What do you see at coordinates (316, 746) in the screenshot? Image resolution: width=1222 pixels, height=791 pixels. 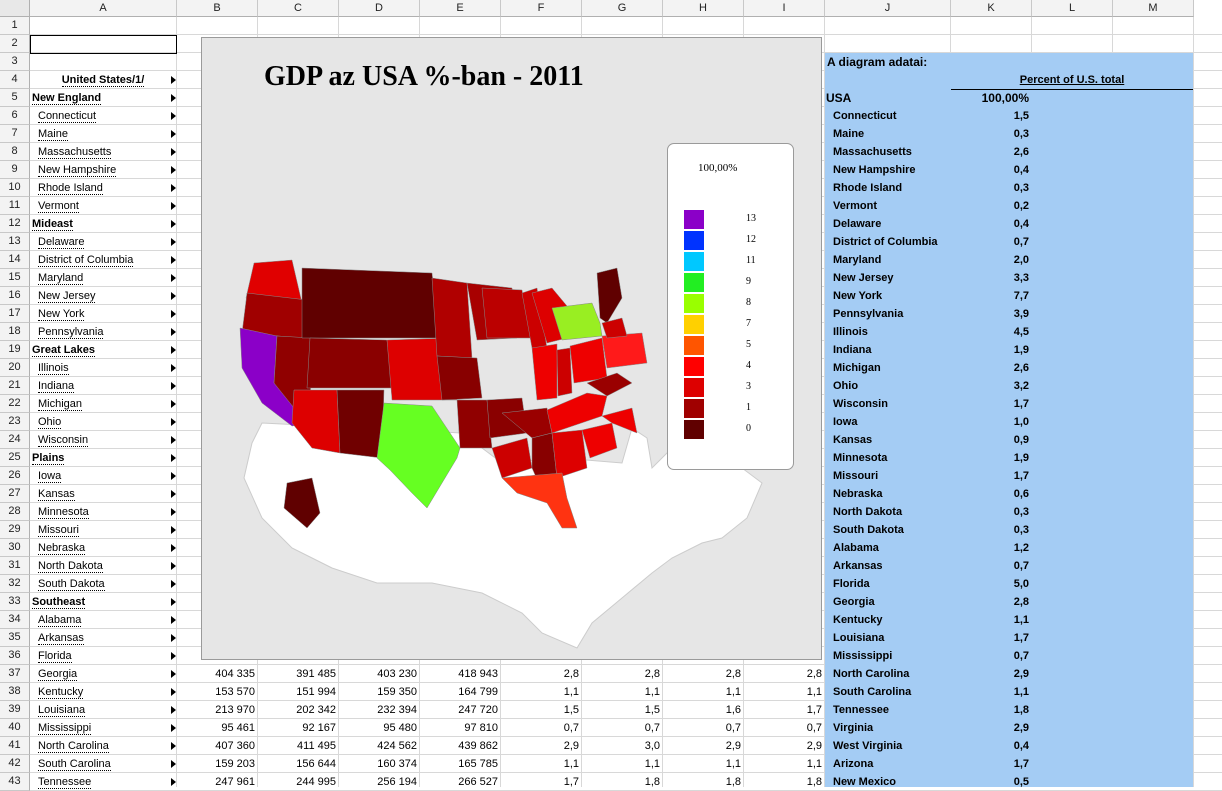 I see `cell-c-41: 411 495` at bounding box center [316, 746].